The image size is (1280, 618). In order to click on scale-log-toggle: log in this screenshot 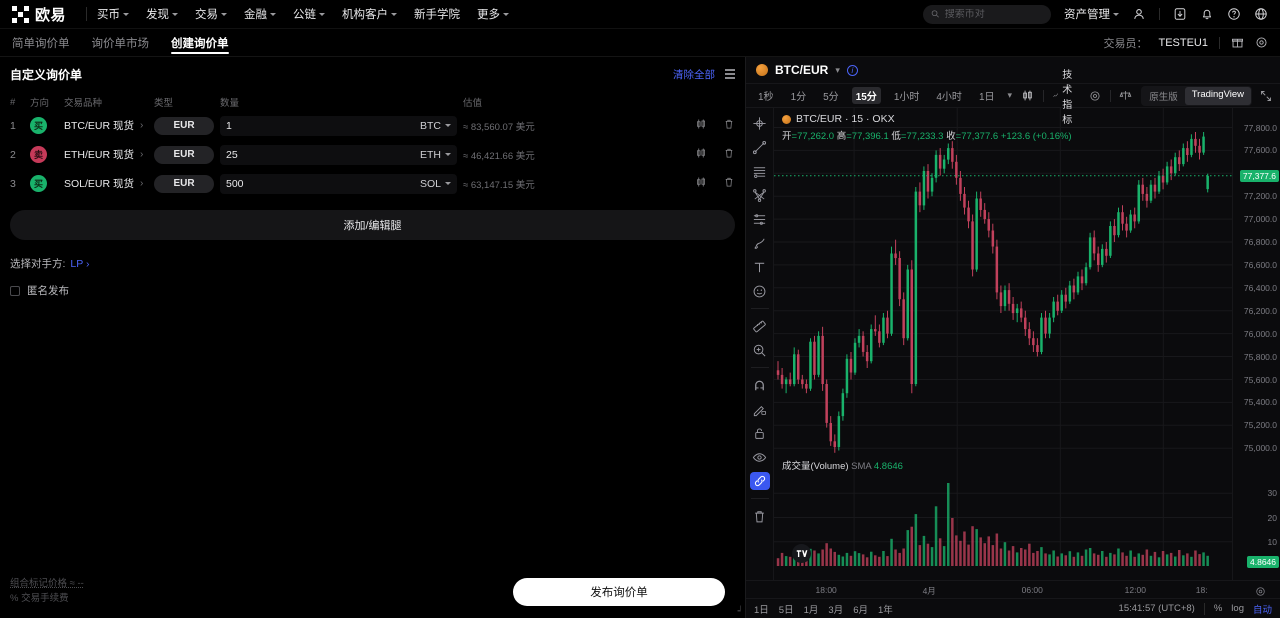, I will do `click(1237, 608)`.